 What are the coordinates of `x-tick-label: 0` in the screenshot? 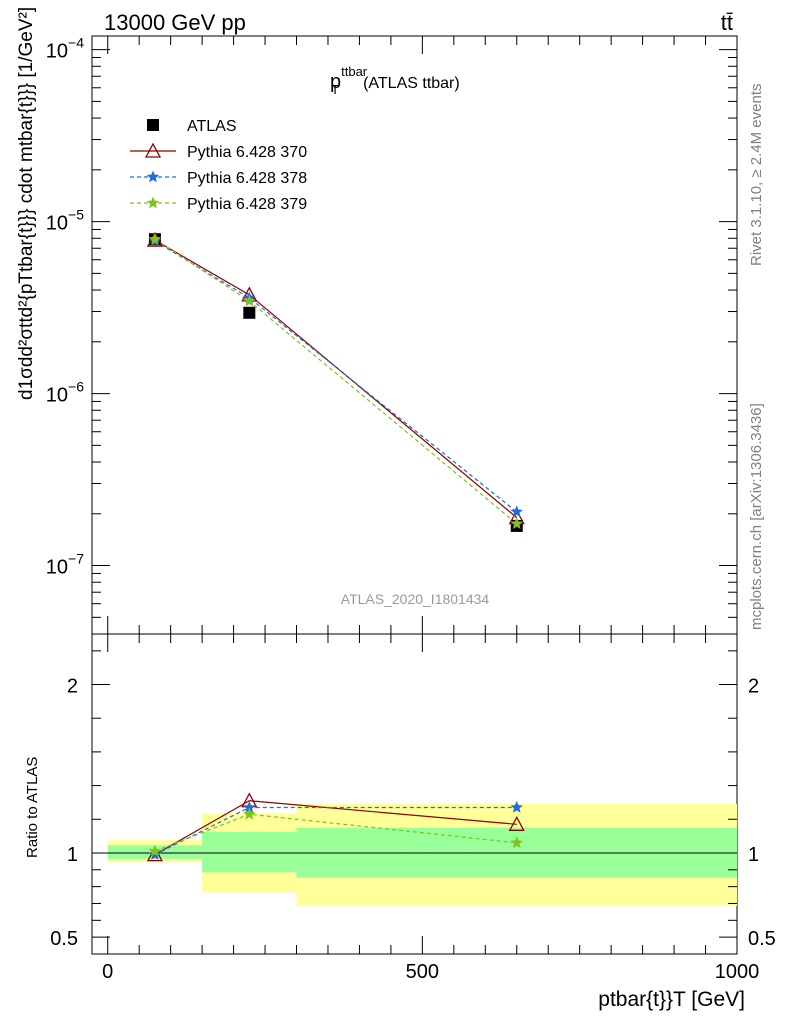 It's located at (107, 972).